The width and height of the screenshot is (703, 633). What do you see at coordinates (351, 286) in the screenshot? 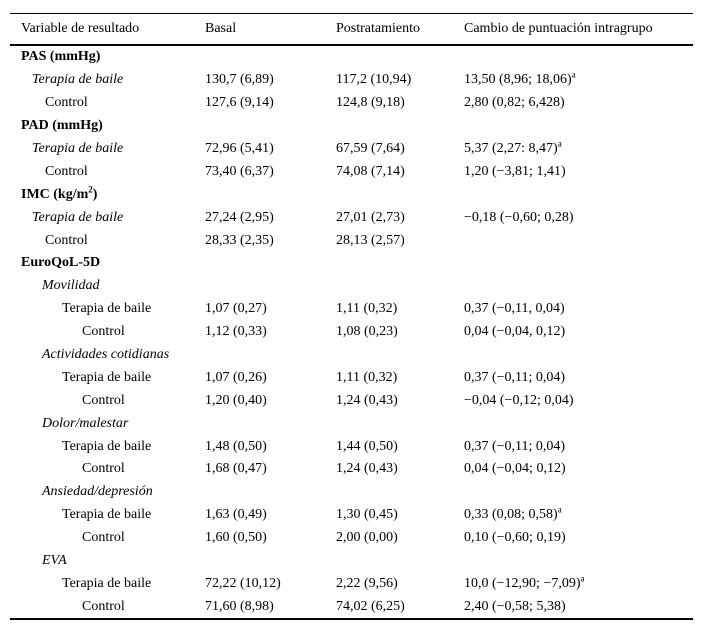
I see `table-row-subsection-movilidad: Movilidad` at bounding box center [351, 286].